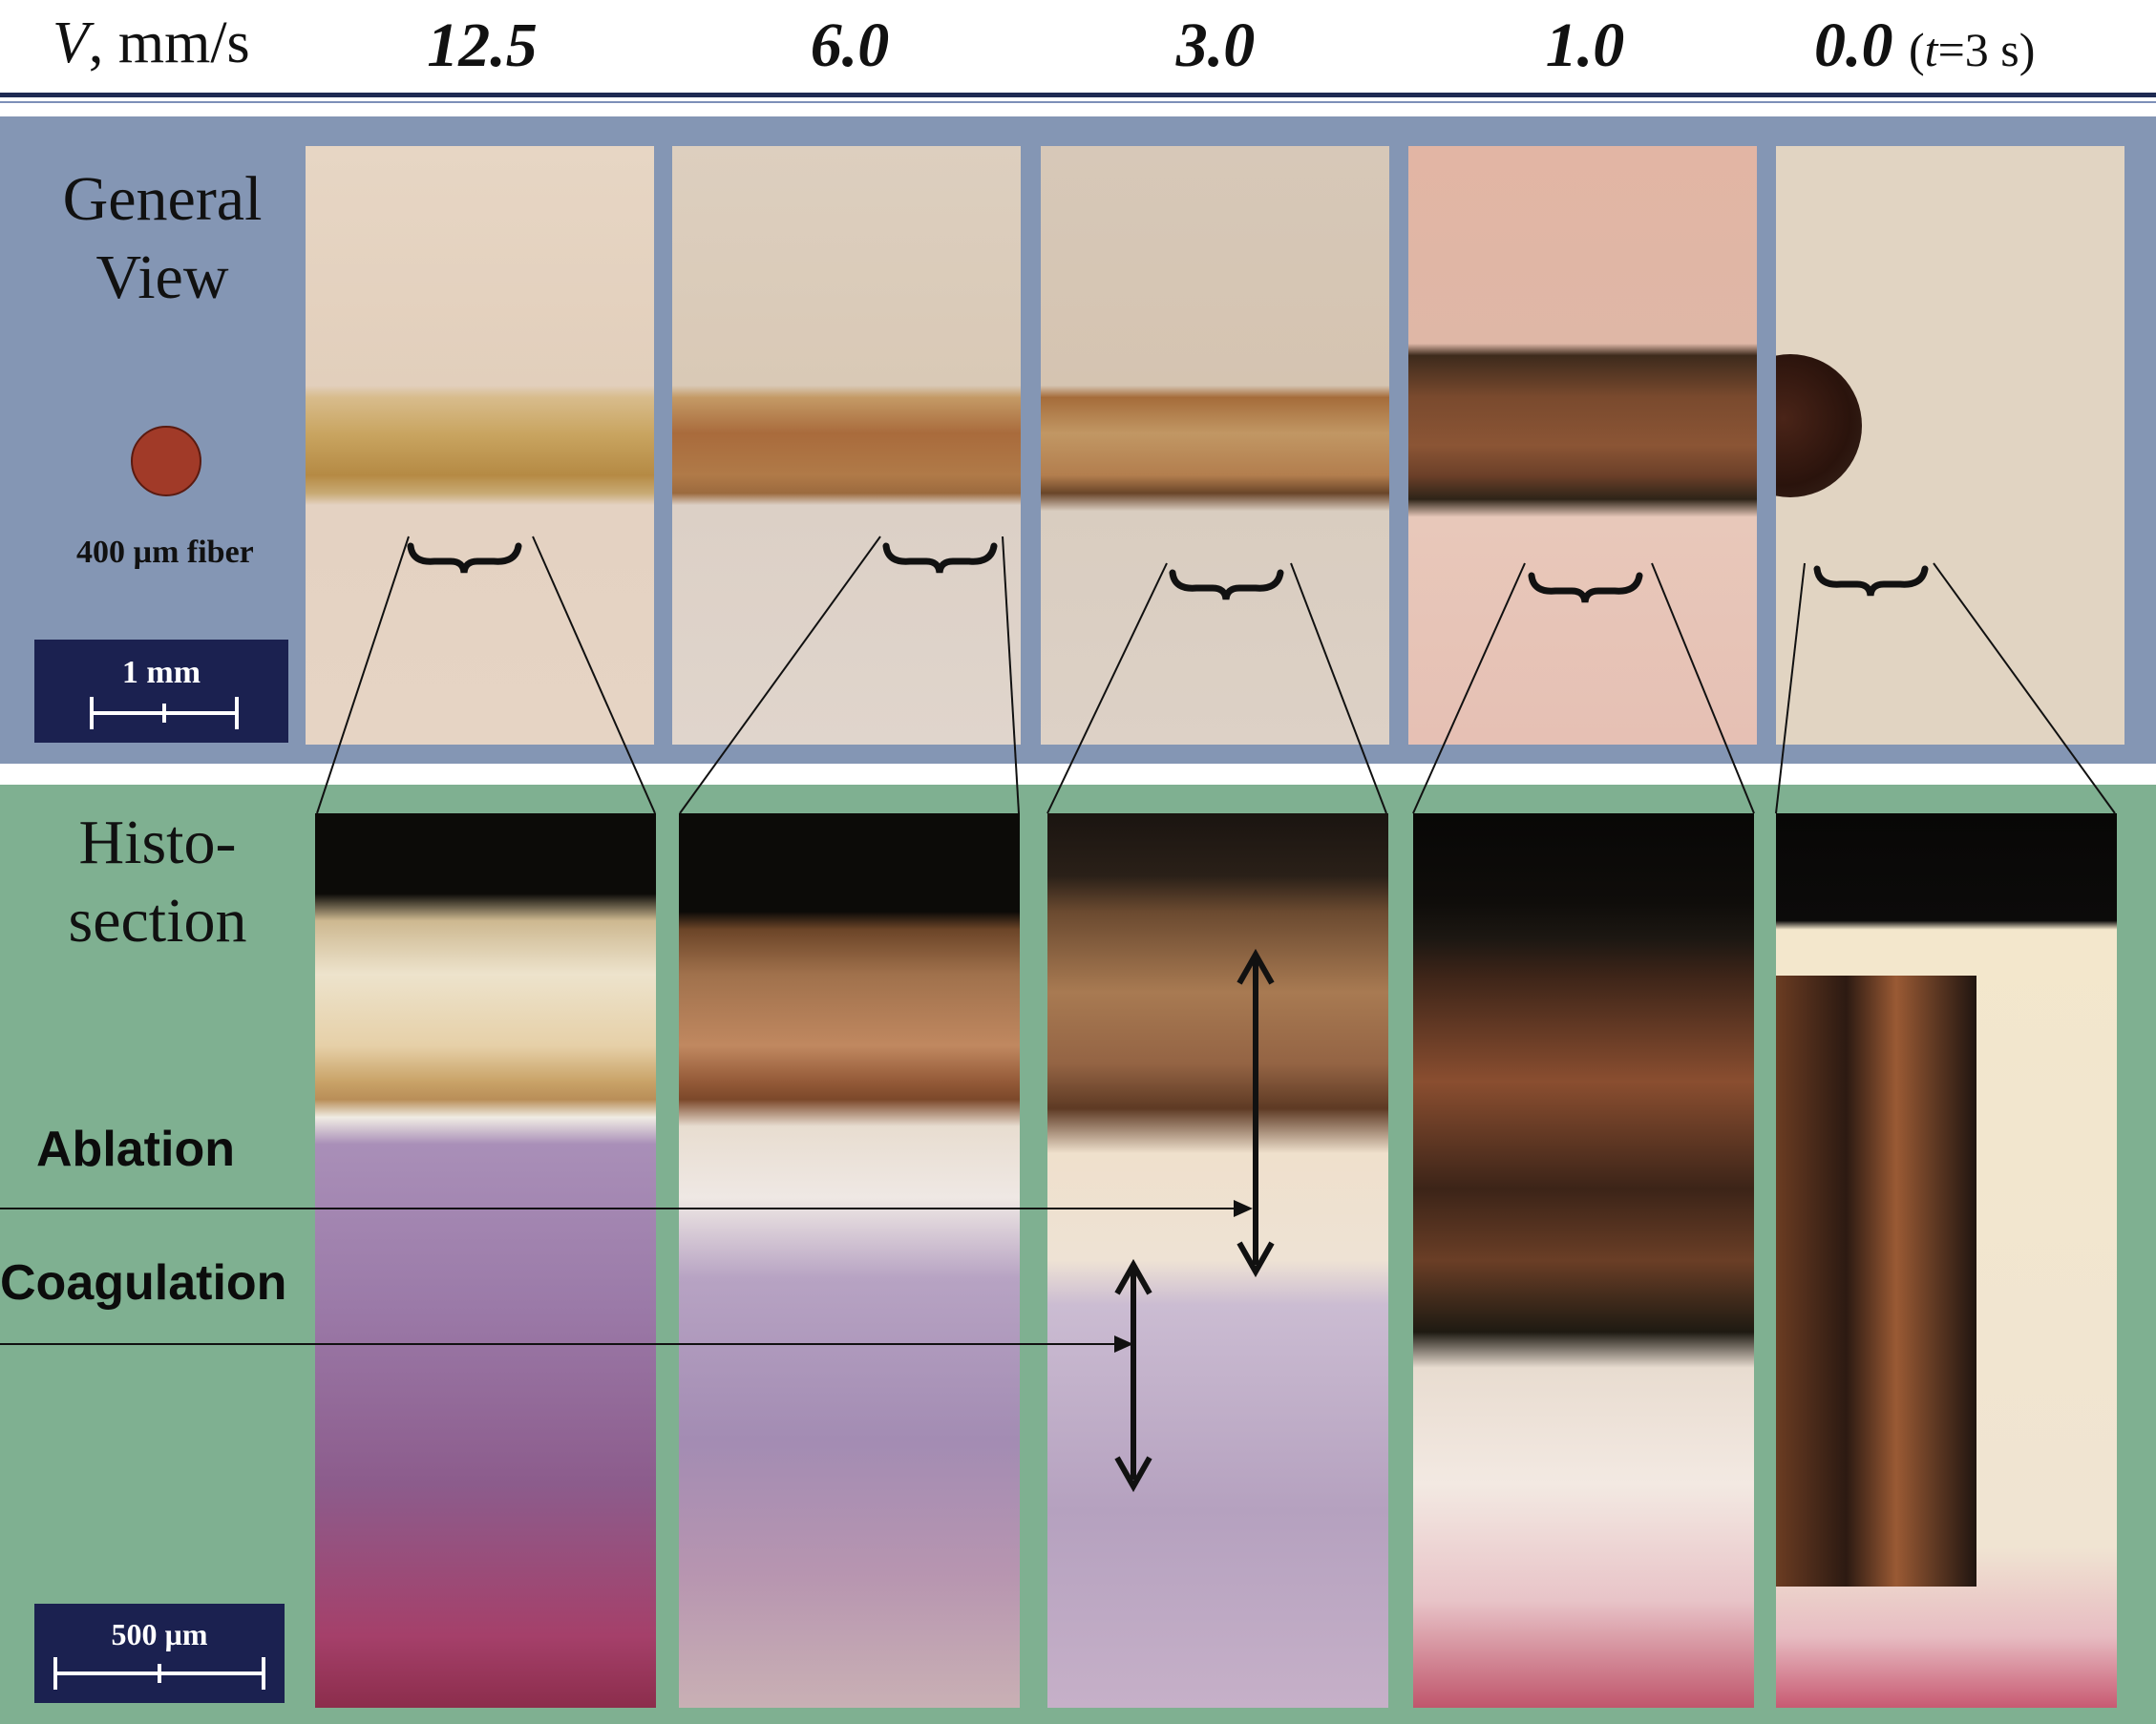 This screenshot has height=1724, width=2156. What do you see at coordinates (480, 445) in the screenshot?
I see `general-view-image-12.5` at bounding box center [480, 445].